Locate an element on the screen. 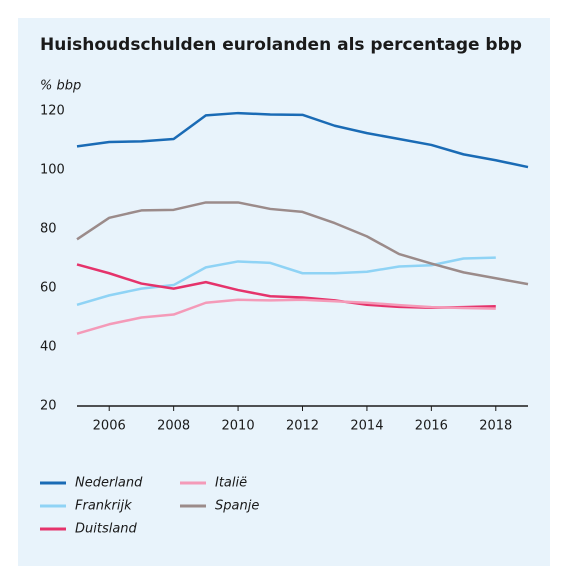 The image size is (569, 572). x-tick-label: 2008 is located at coordinates (173, 426).